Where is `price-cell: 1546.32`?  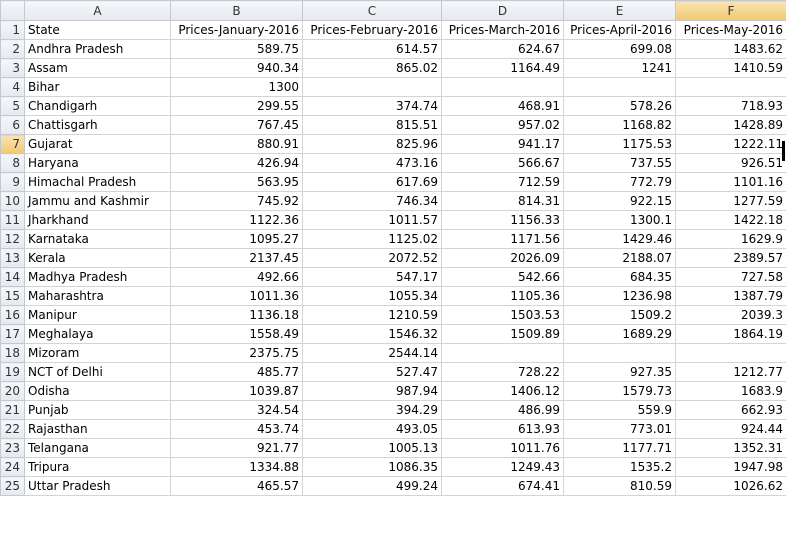
price-cell: 1546.32 is located at coordinates (372, 334).